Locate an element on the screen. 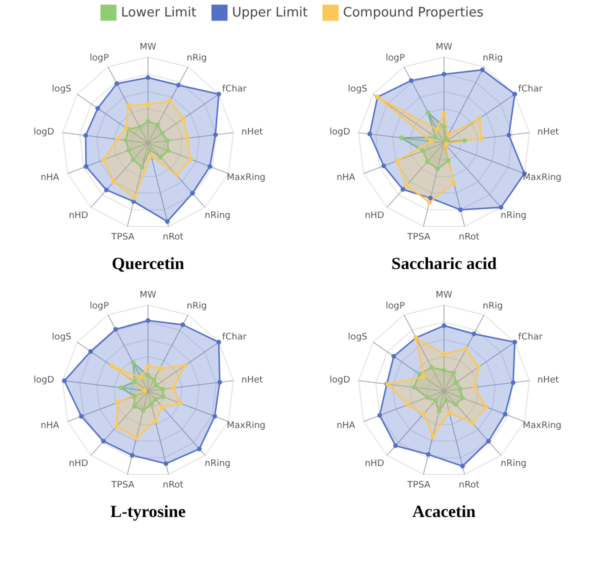 This screenshot has width=592, height=575. text: L-tyrosine is located at coordinates (148, 511).